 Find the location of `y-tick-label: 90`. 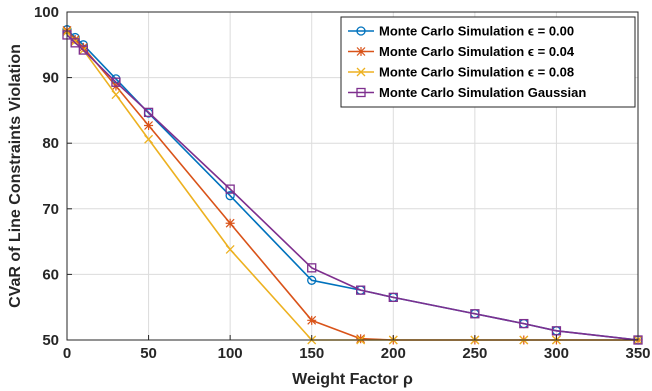

y-tick-label: 90 is located at coordinates (50, 78).